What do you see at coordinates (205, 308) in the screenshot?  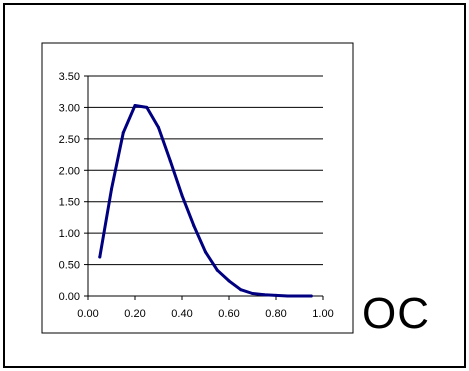 I see `x-axis-ticks: 0.00 0.20 0.40 0.60 0.80 1.00` at bounding box center [205, 308].